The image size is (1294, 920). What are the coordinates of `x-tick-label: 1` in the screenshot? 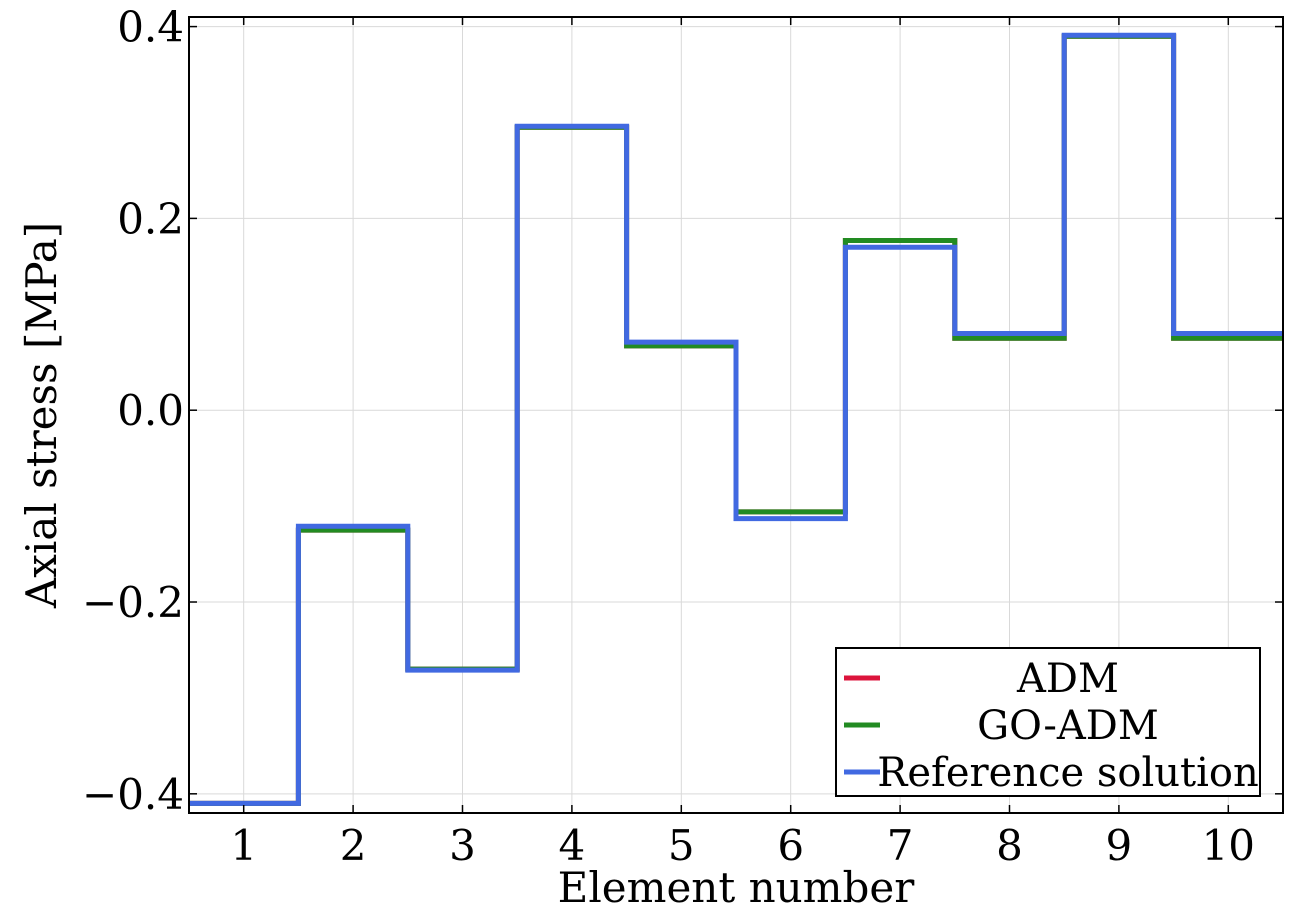 It's located at (243, 845).